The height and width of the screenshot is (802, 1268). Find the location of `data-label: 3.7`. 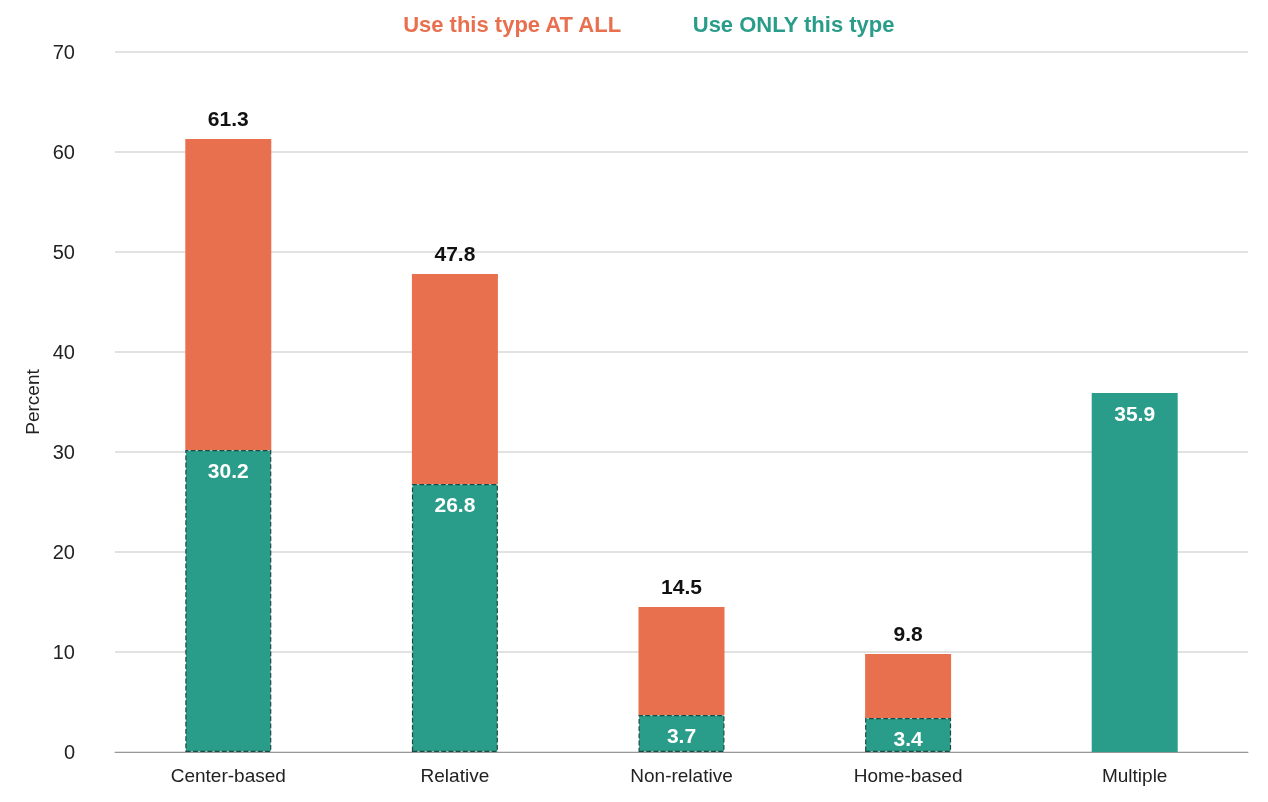

data-label: 3.7 is located at coordinates (681, 735).